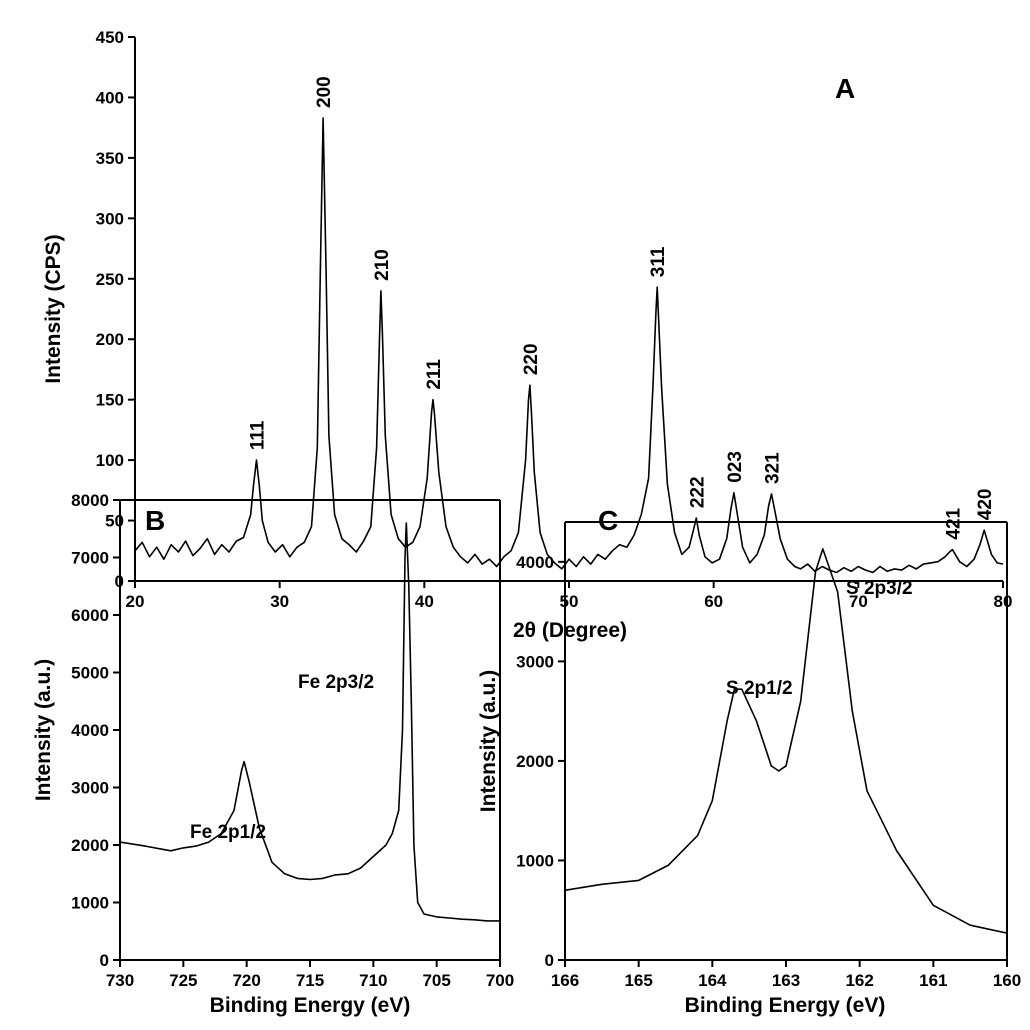 The image size is (1030, 1030). I want to click on x-tick-label: 725, so click(183, 980).